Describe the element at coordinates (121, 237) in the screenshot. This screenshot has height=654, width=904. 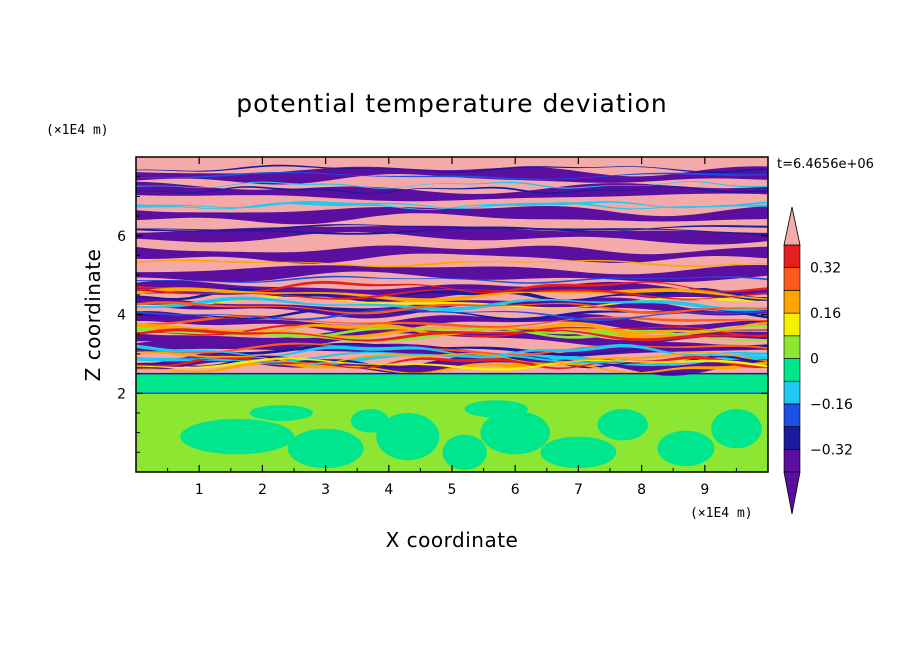
I see `y-tick-label: 6` at that location.